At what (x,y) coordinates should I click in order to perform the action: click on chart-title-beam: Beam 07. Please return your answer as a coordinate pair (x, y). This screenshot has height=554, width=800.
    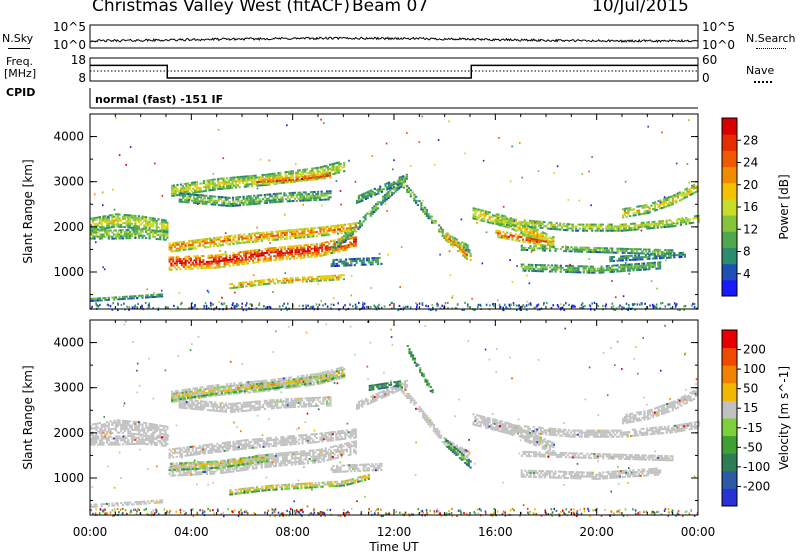
    Looking at the image, I should click on (390, 8).